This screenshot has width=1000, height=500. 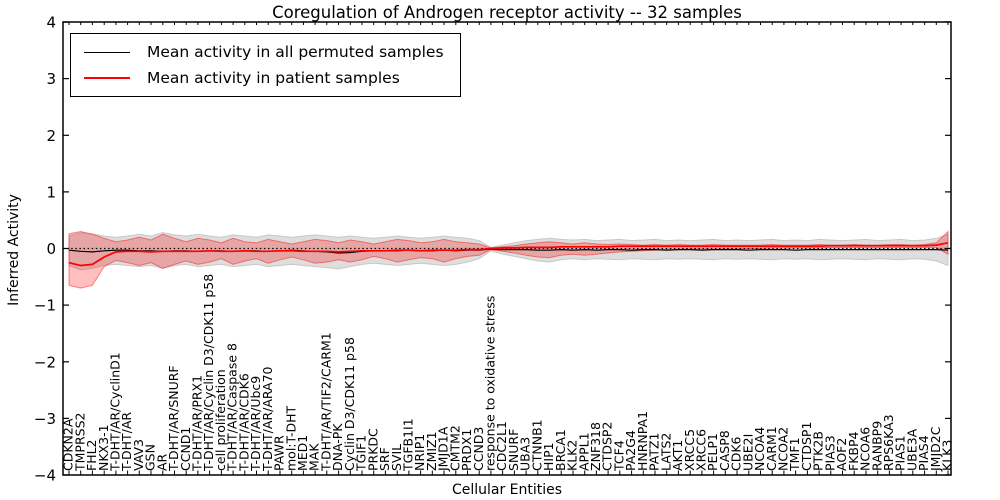 What do you see at coordinates (150, 457) in the screenshot?
I see `x-category-label: GSN` at bounding box center [150, 457].